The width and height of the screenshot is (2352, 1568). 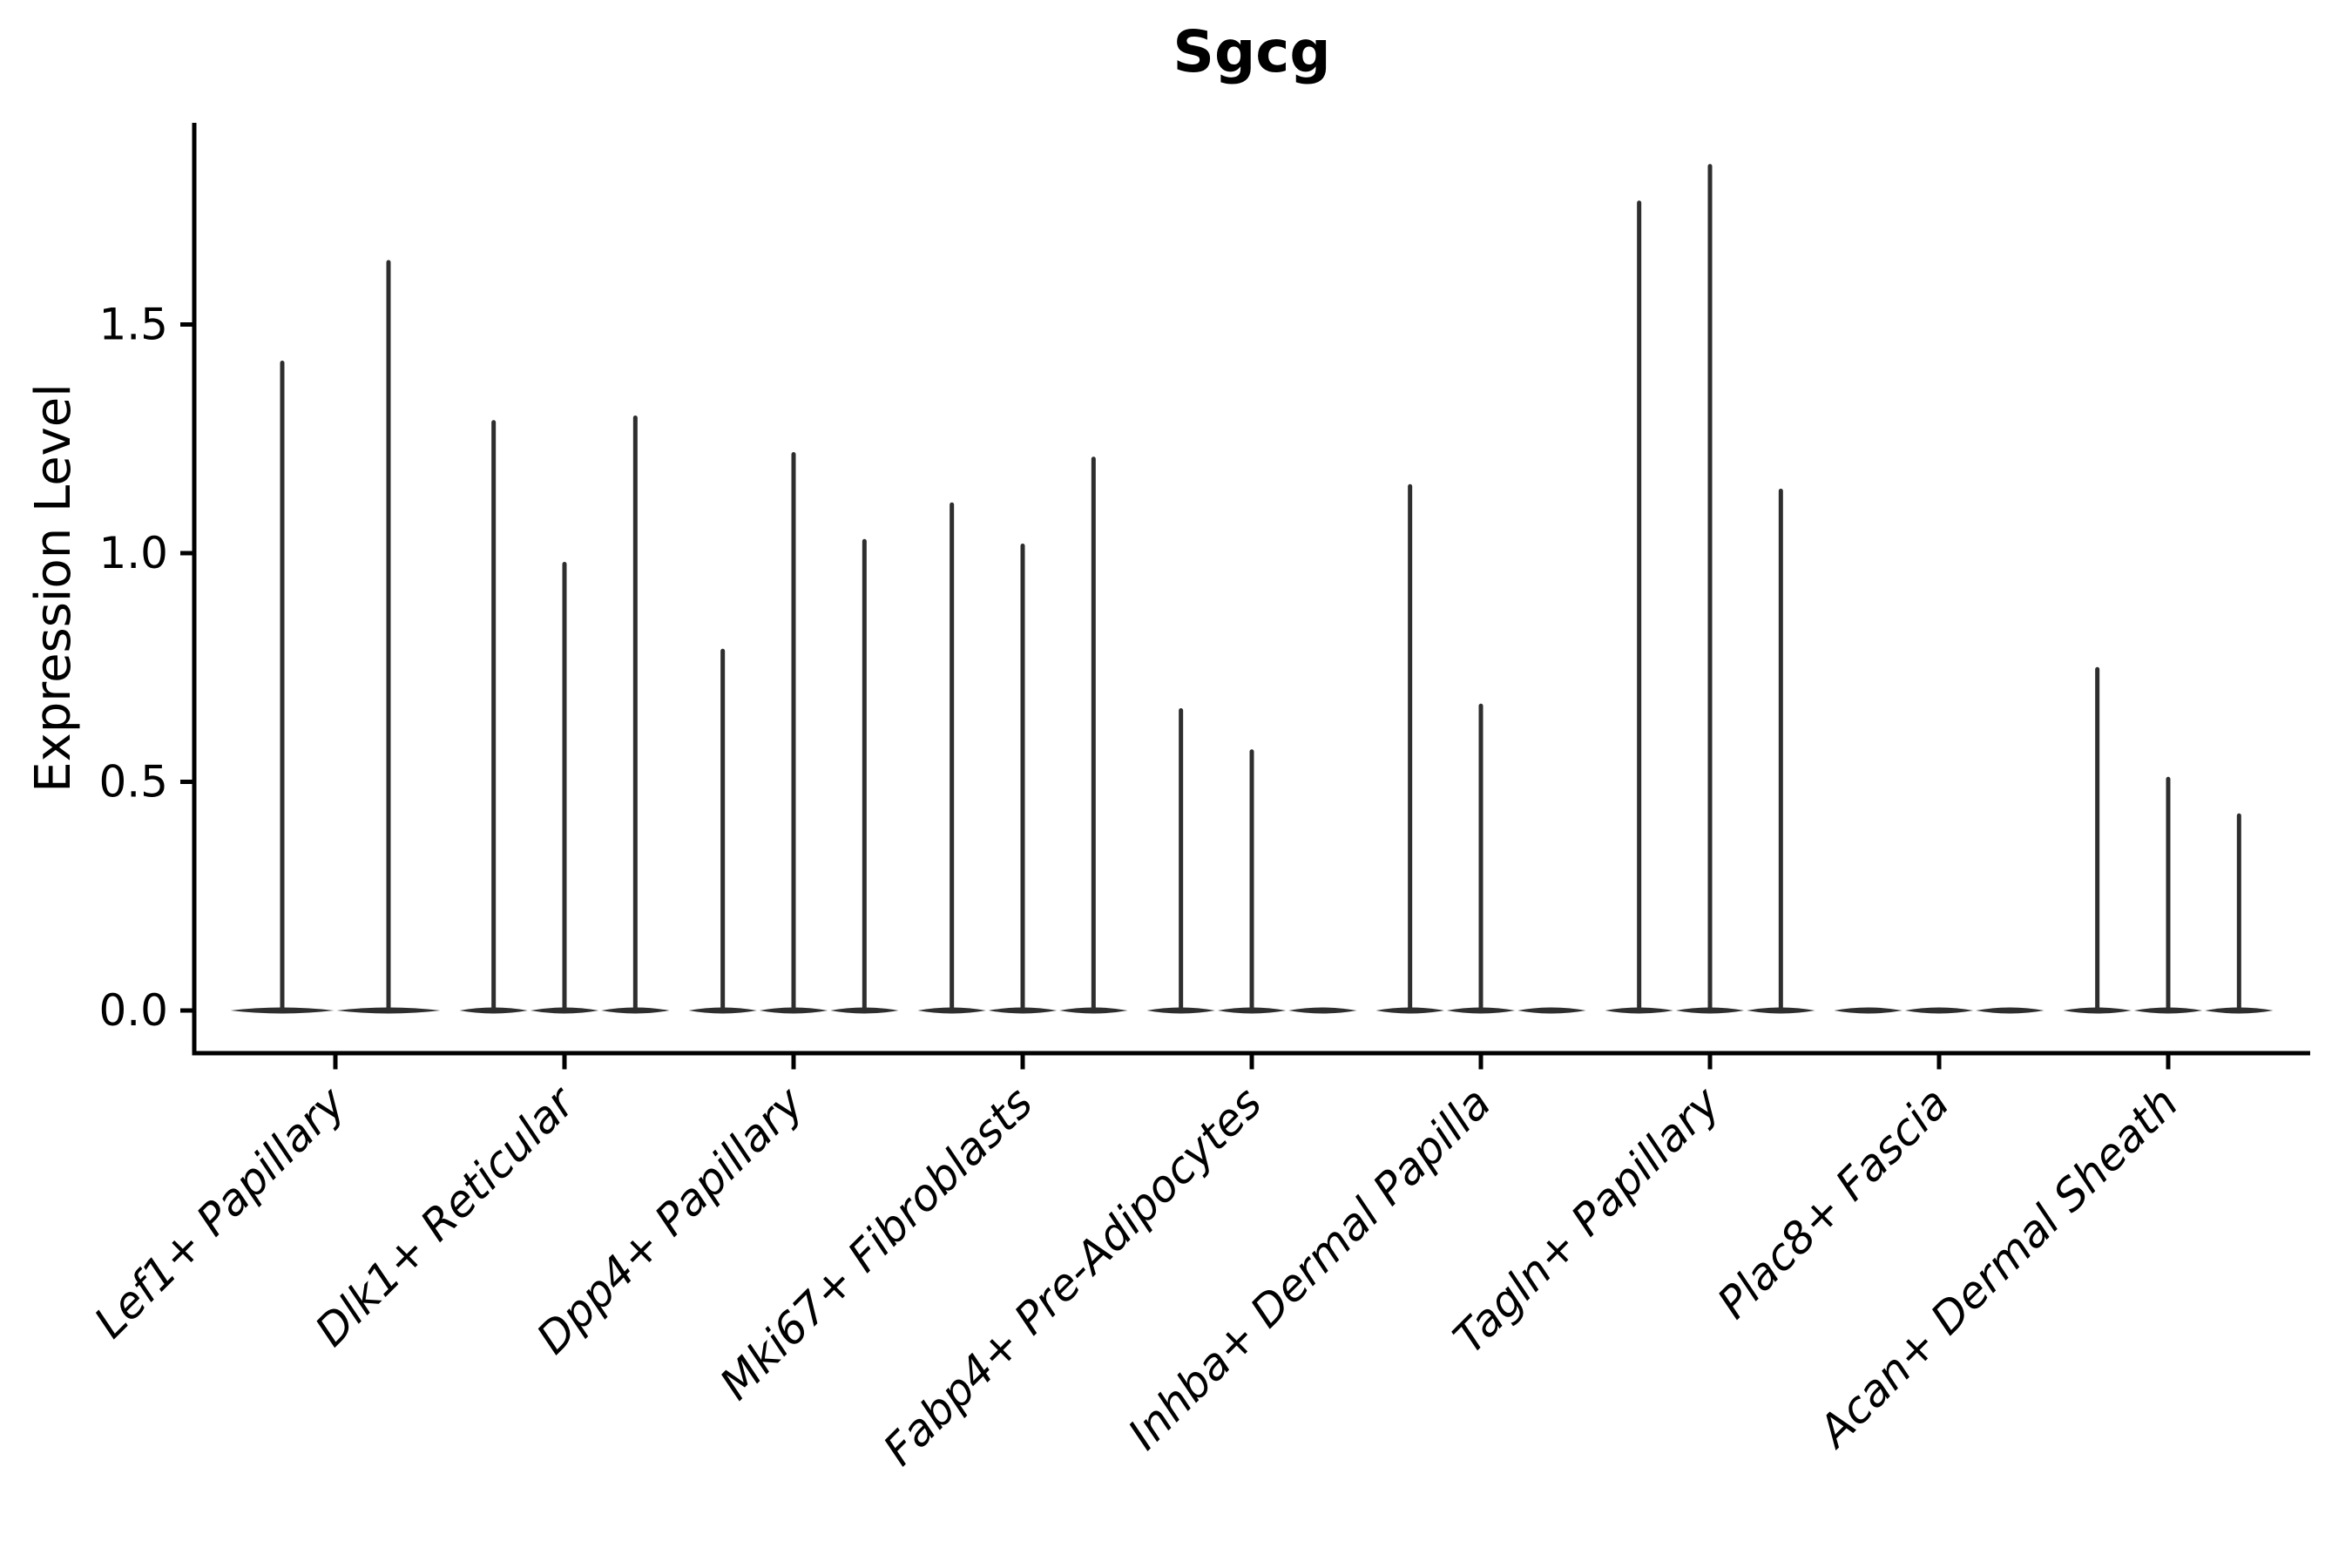 What do you see at coordinates (1251, 52) in the screenshot?
I see `chart-title: Sgcg` at bounding box center [1251, 52].